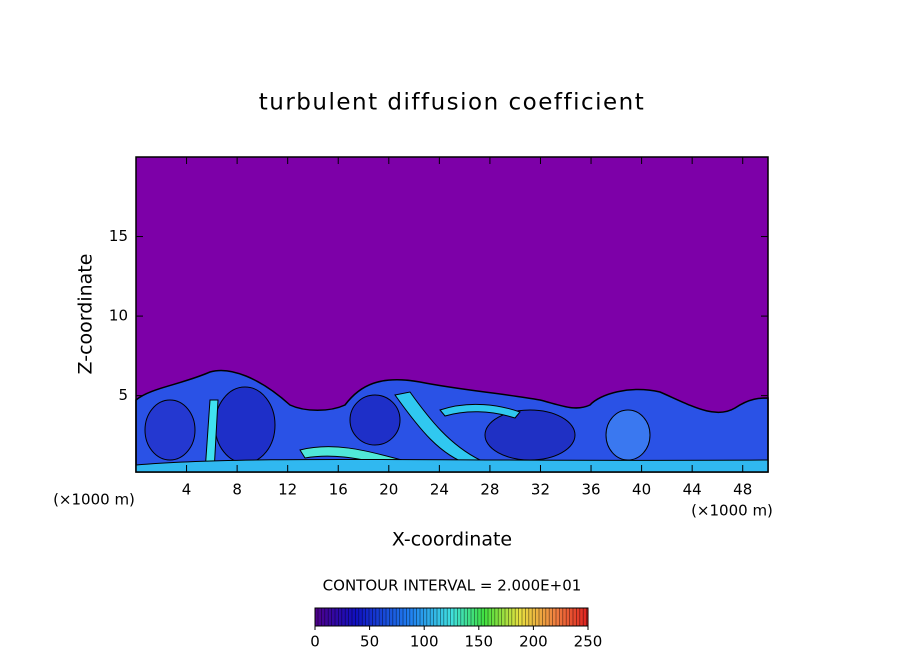 This screenshot has width=904, height=654. I want to click on colorbar-tick-label: 0, so click(315, 642).